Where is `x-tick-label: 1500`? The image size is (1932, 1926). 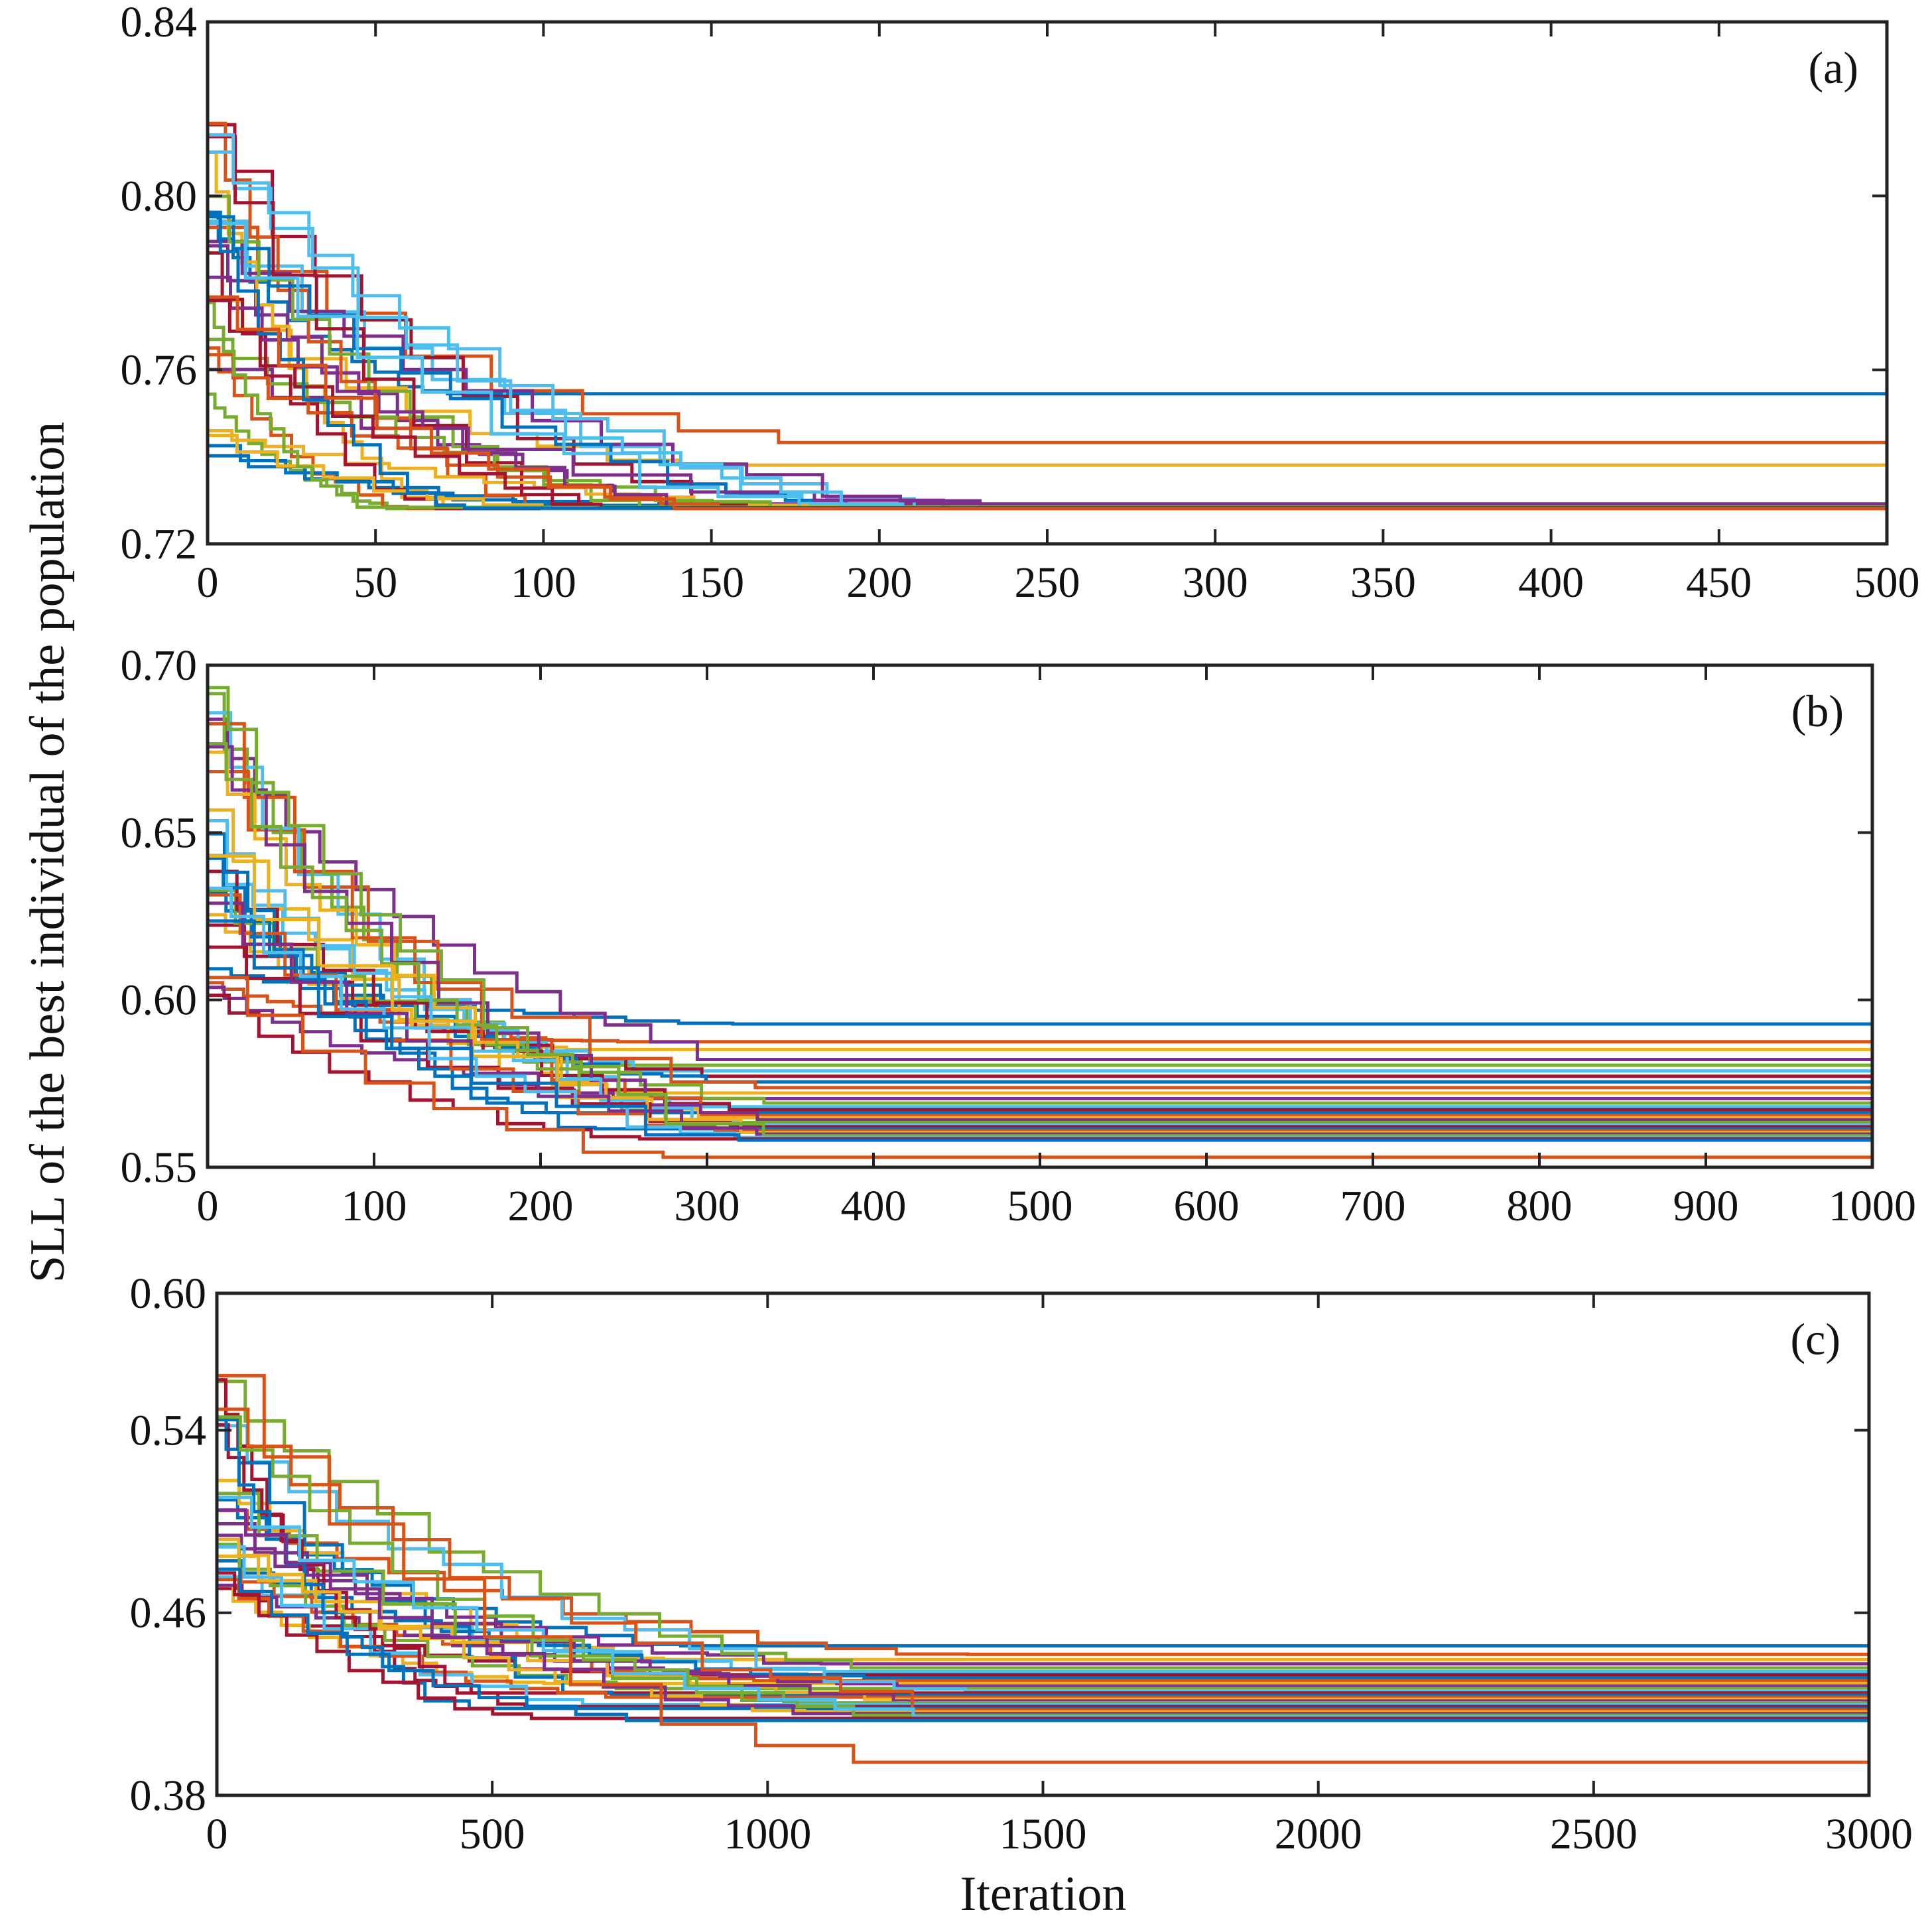
x-tick-label: 1500 is located at coordinates (1043, 1834).